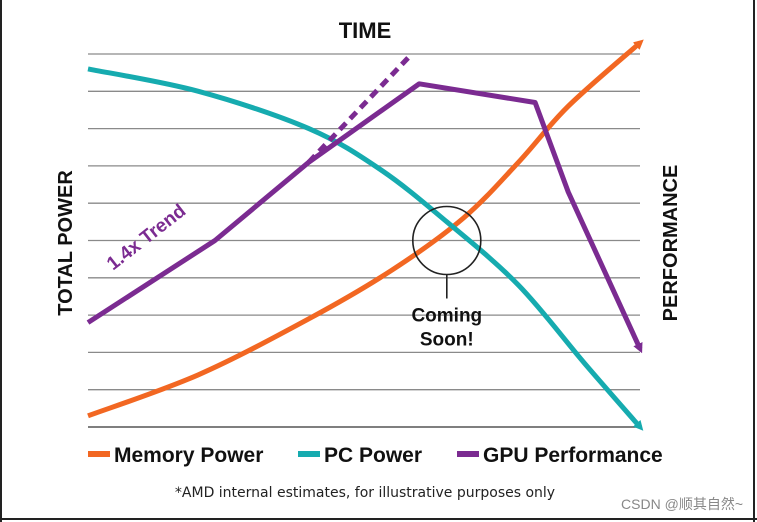 The image size is (757, 522). What do you see at coordinates (188, 455) in the screenshot?
I see `legend-label-memory: Memory Power` at bounding box center [188, 455].